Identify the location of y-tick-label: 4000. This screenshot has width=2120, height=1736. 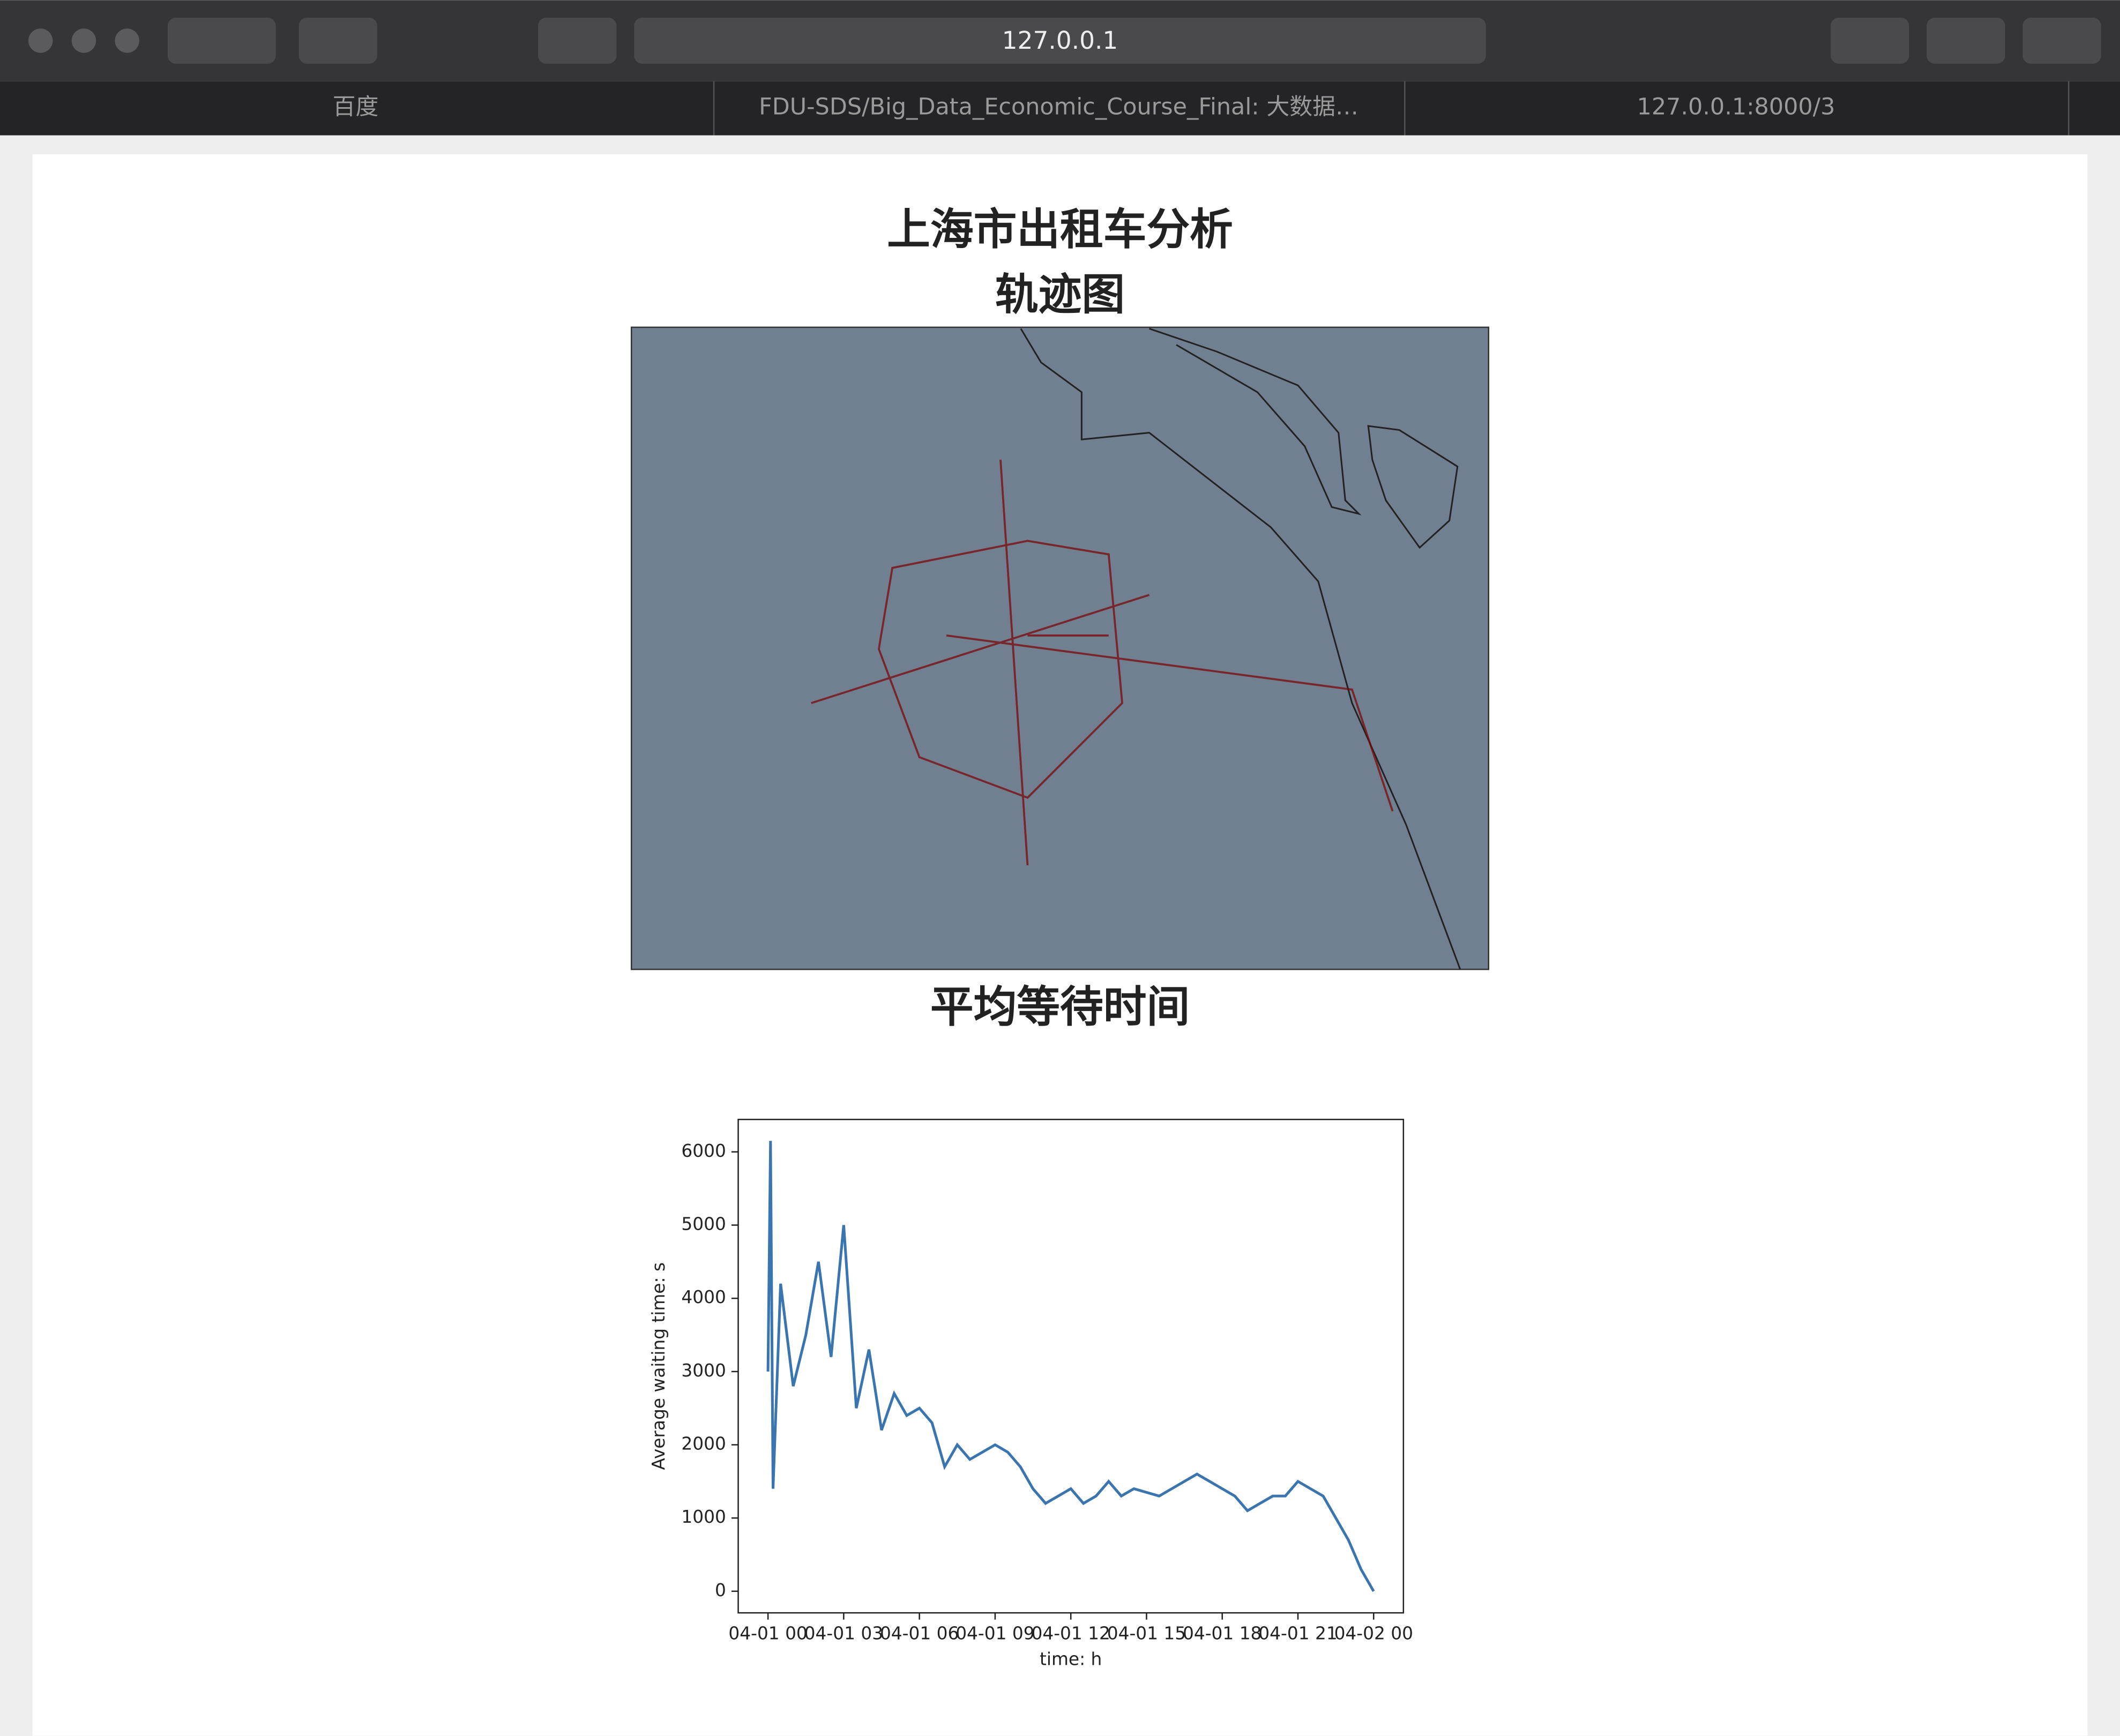
(703, 1297).